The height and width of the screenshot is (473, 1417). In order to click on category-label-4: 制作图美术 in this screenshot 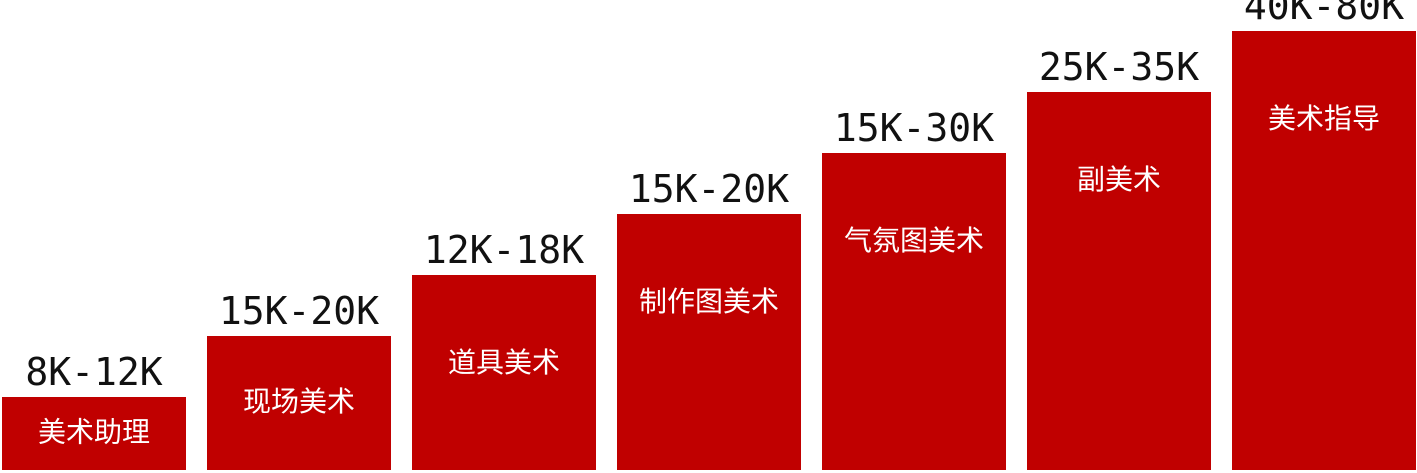, I will do `click(709, 301)`.